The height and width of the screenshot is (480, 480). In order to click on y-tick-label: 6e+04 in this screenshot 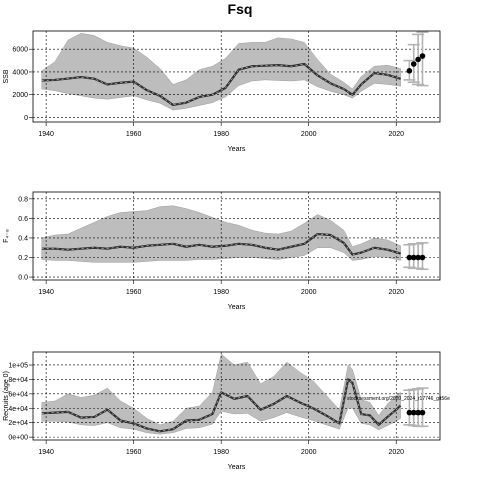, I will do `click(18, 394)`.